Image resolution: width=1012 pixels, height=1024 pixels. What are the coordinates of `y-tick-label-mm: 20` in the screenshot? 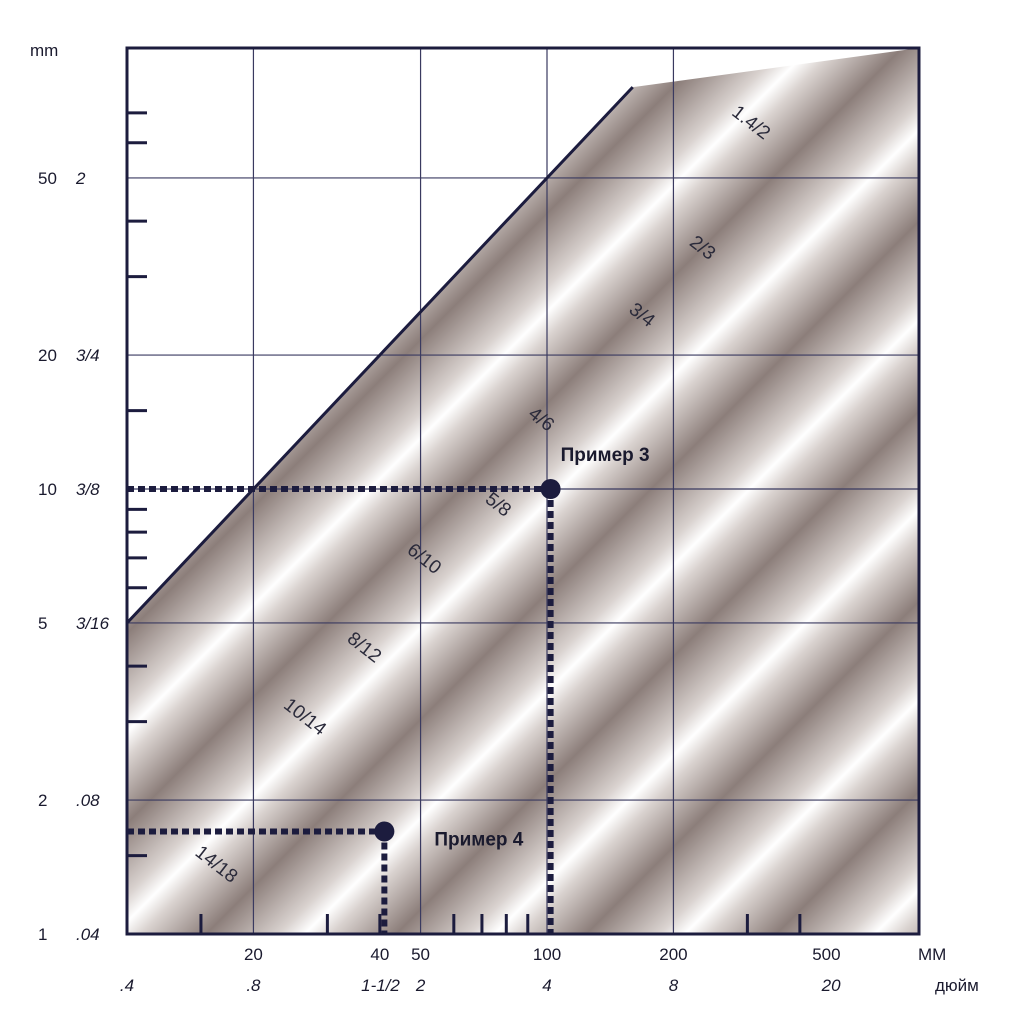 It's located at (47, 355).